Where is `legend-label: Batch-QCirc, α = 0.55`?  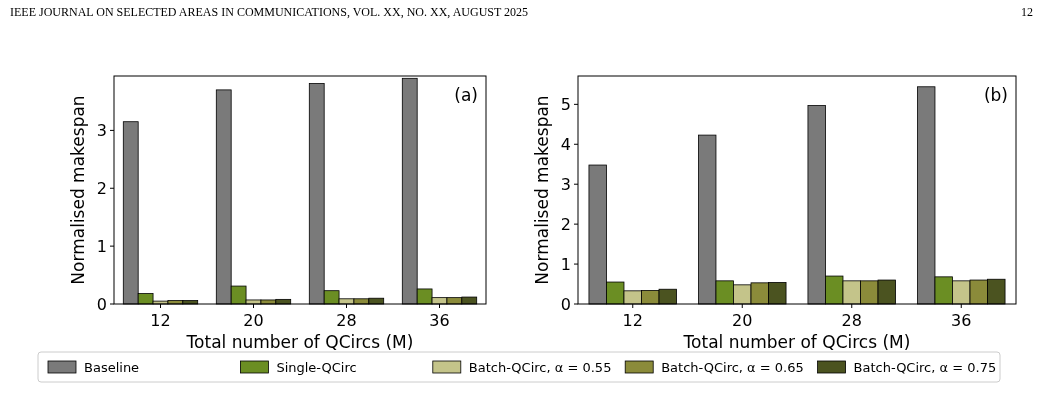 legend-label: Batch-QCirc, α = 0.55 is located at coordinates (540, 367).